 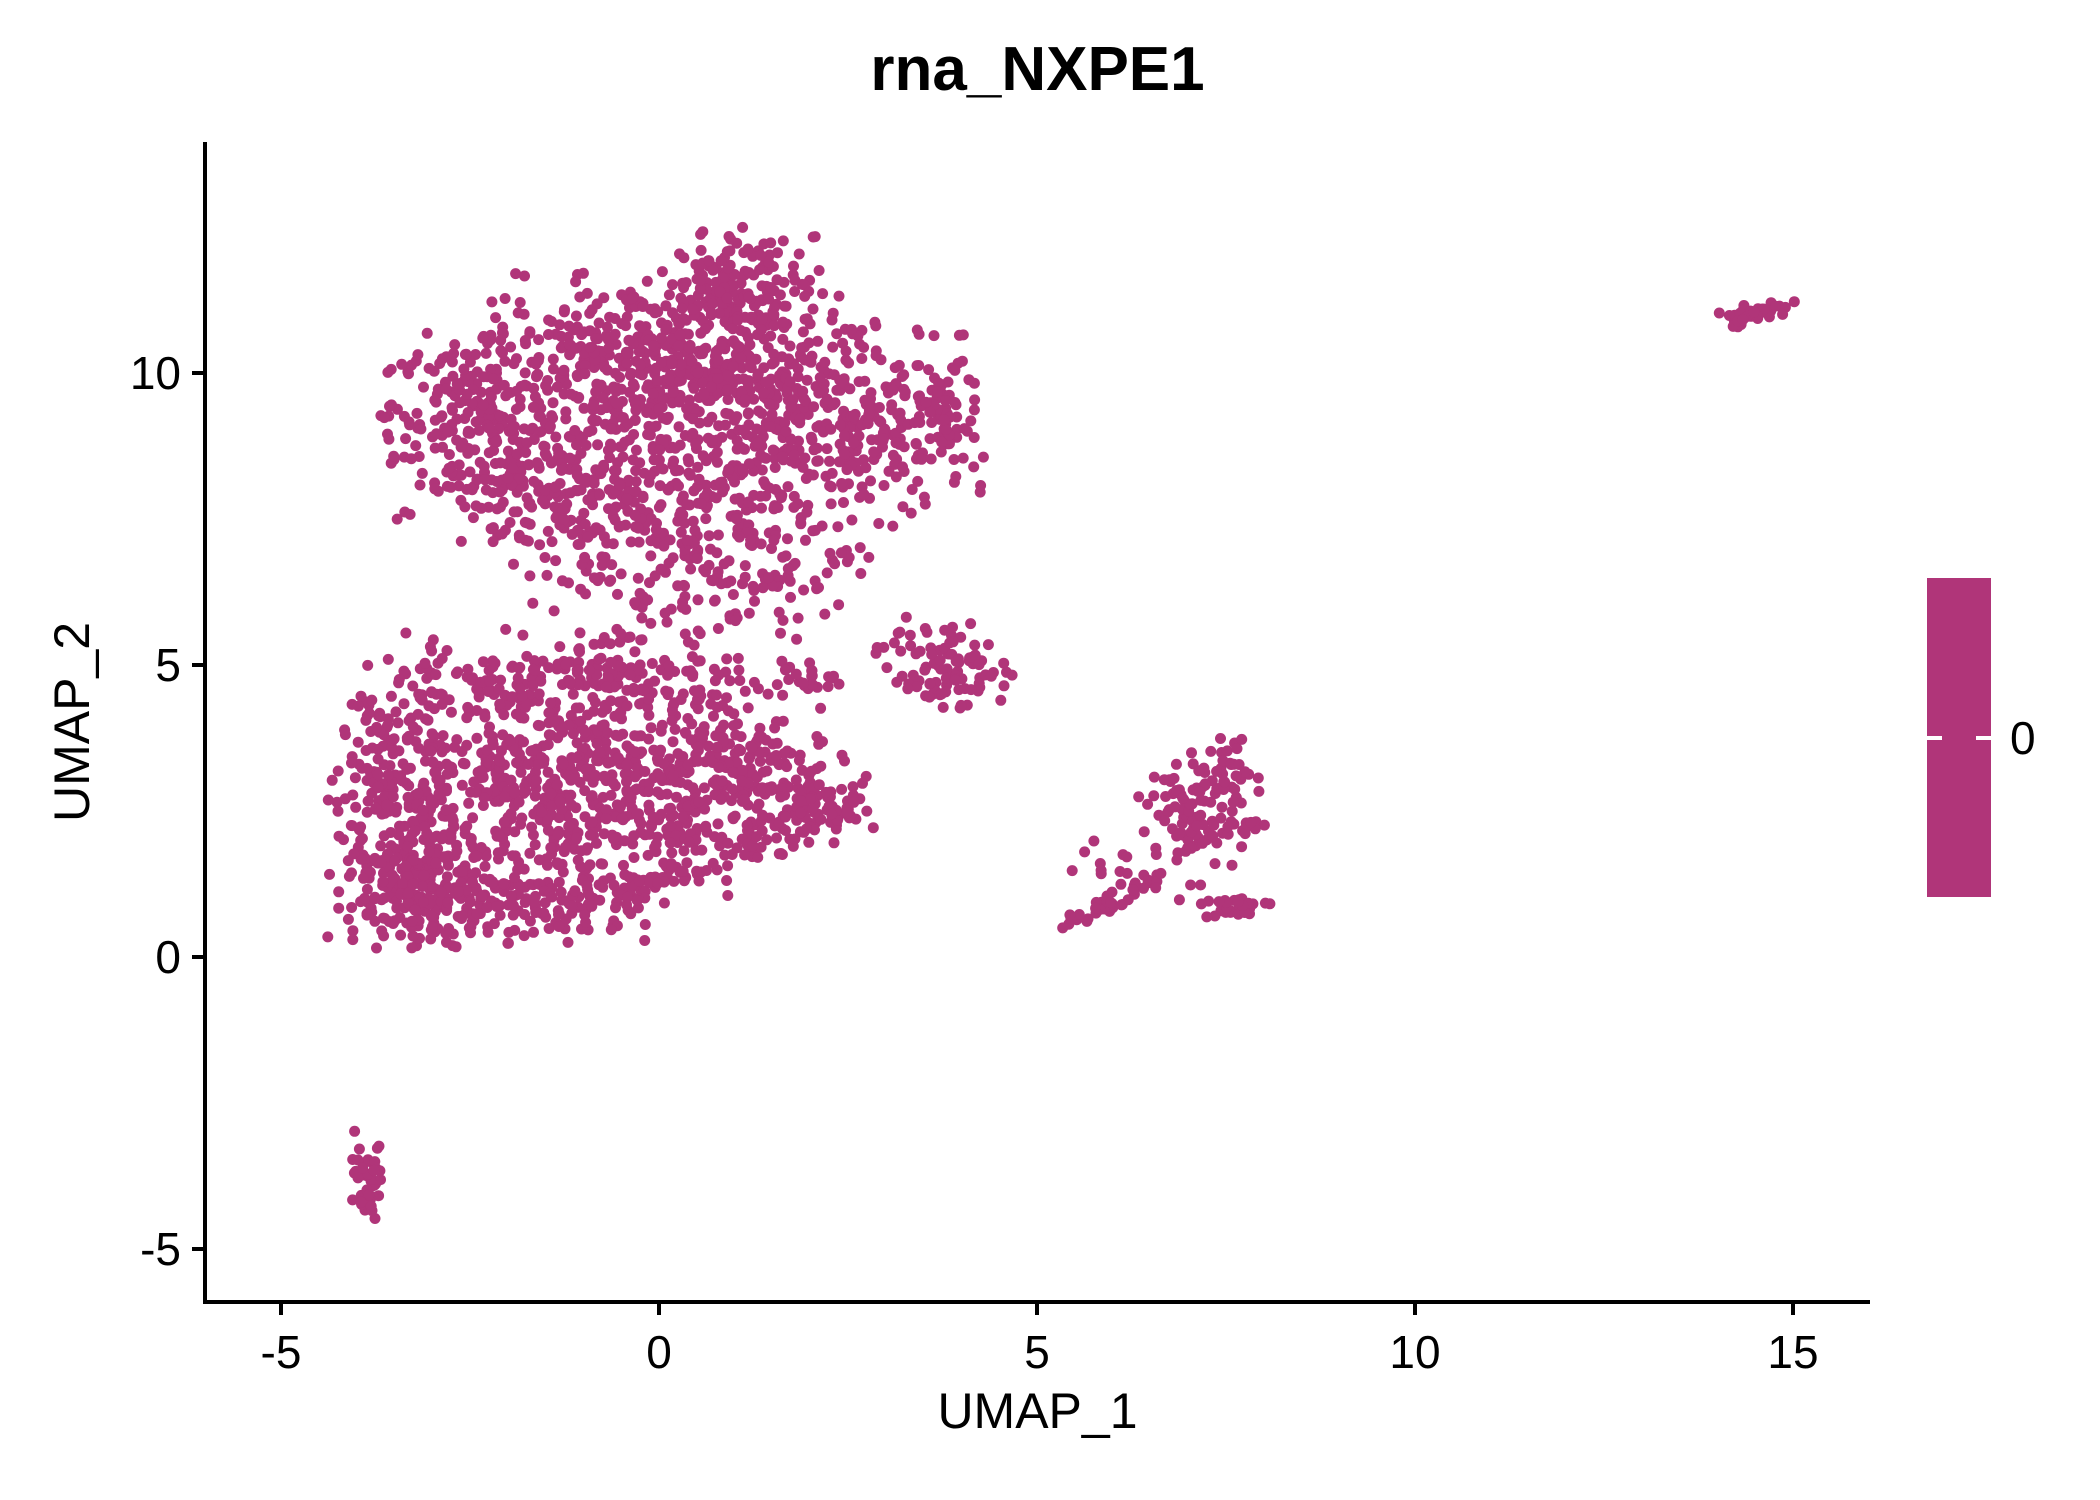 I want to click on chart-title: rna_NXPE1, so click(x=1037, y=69).